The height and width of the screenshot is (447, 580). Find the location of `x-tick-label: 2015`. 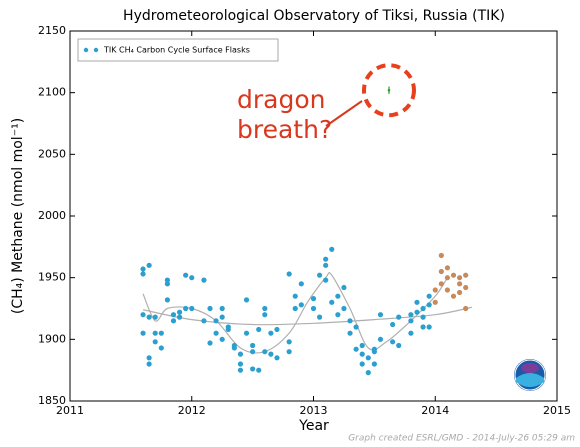

x-tick-label: 2015 is located at coordinates (557, 410).